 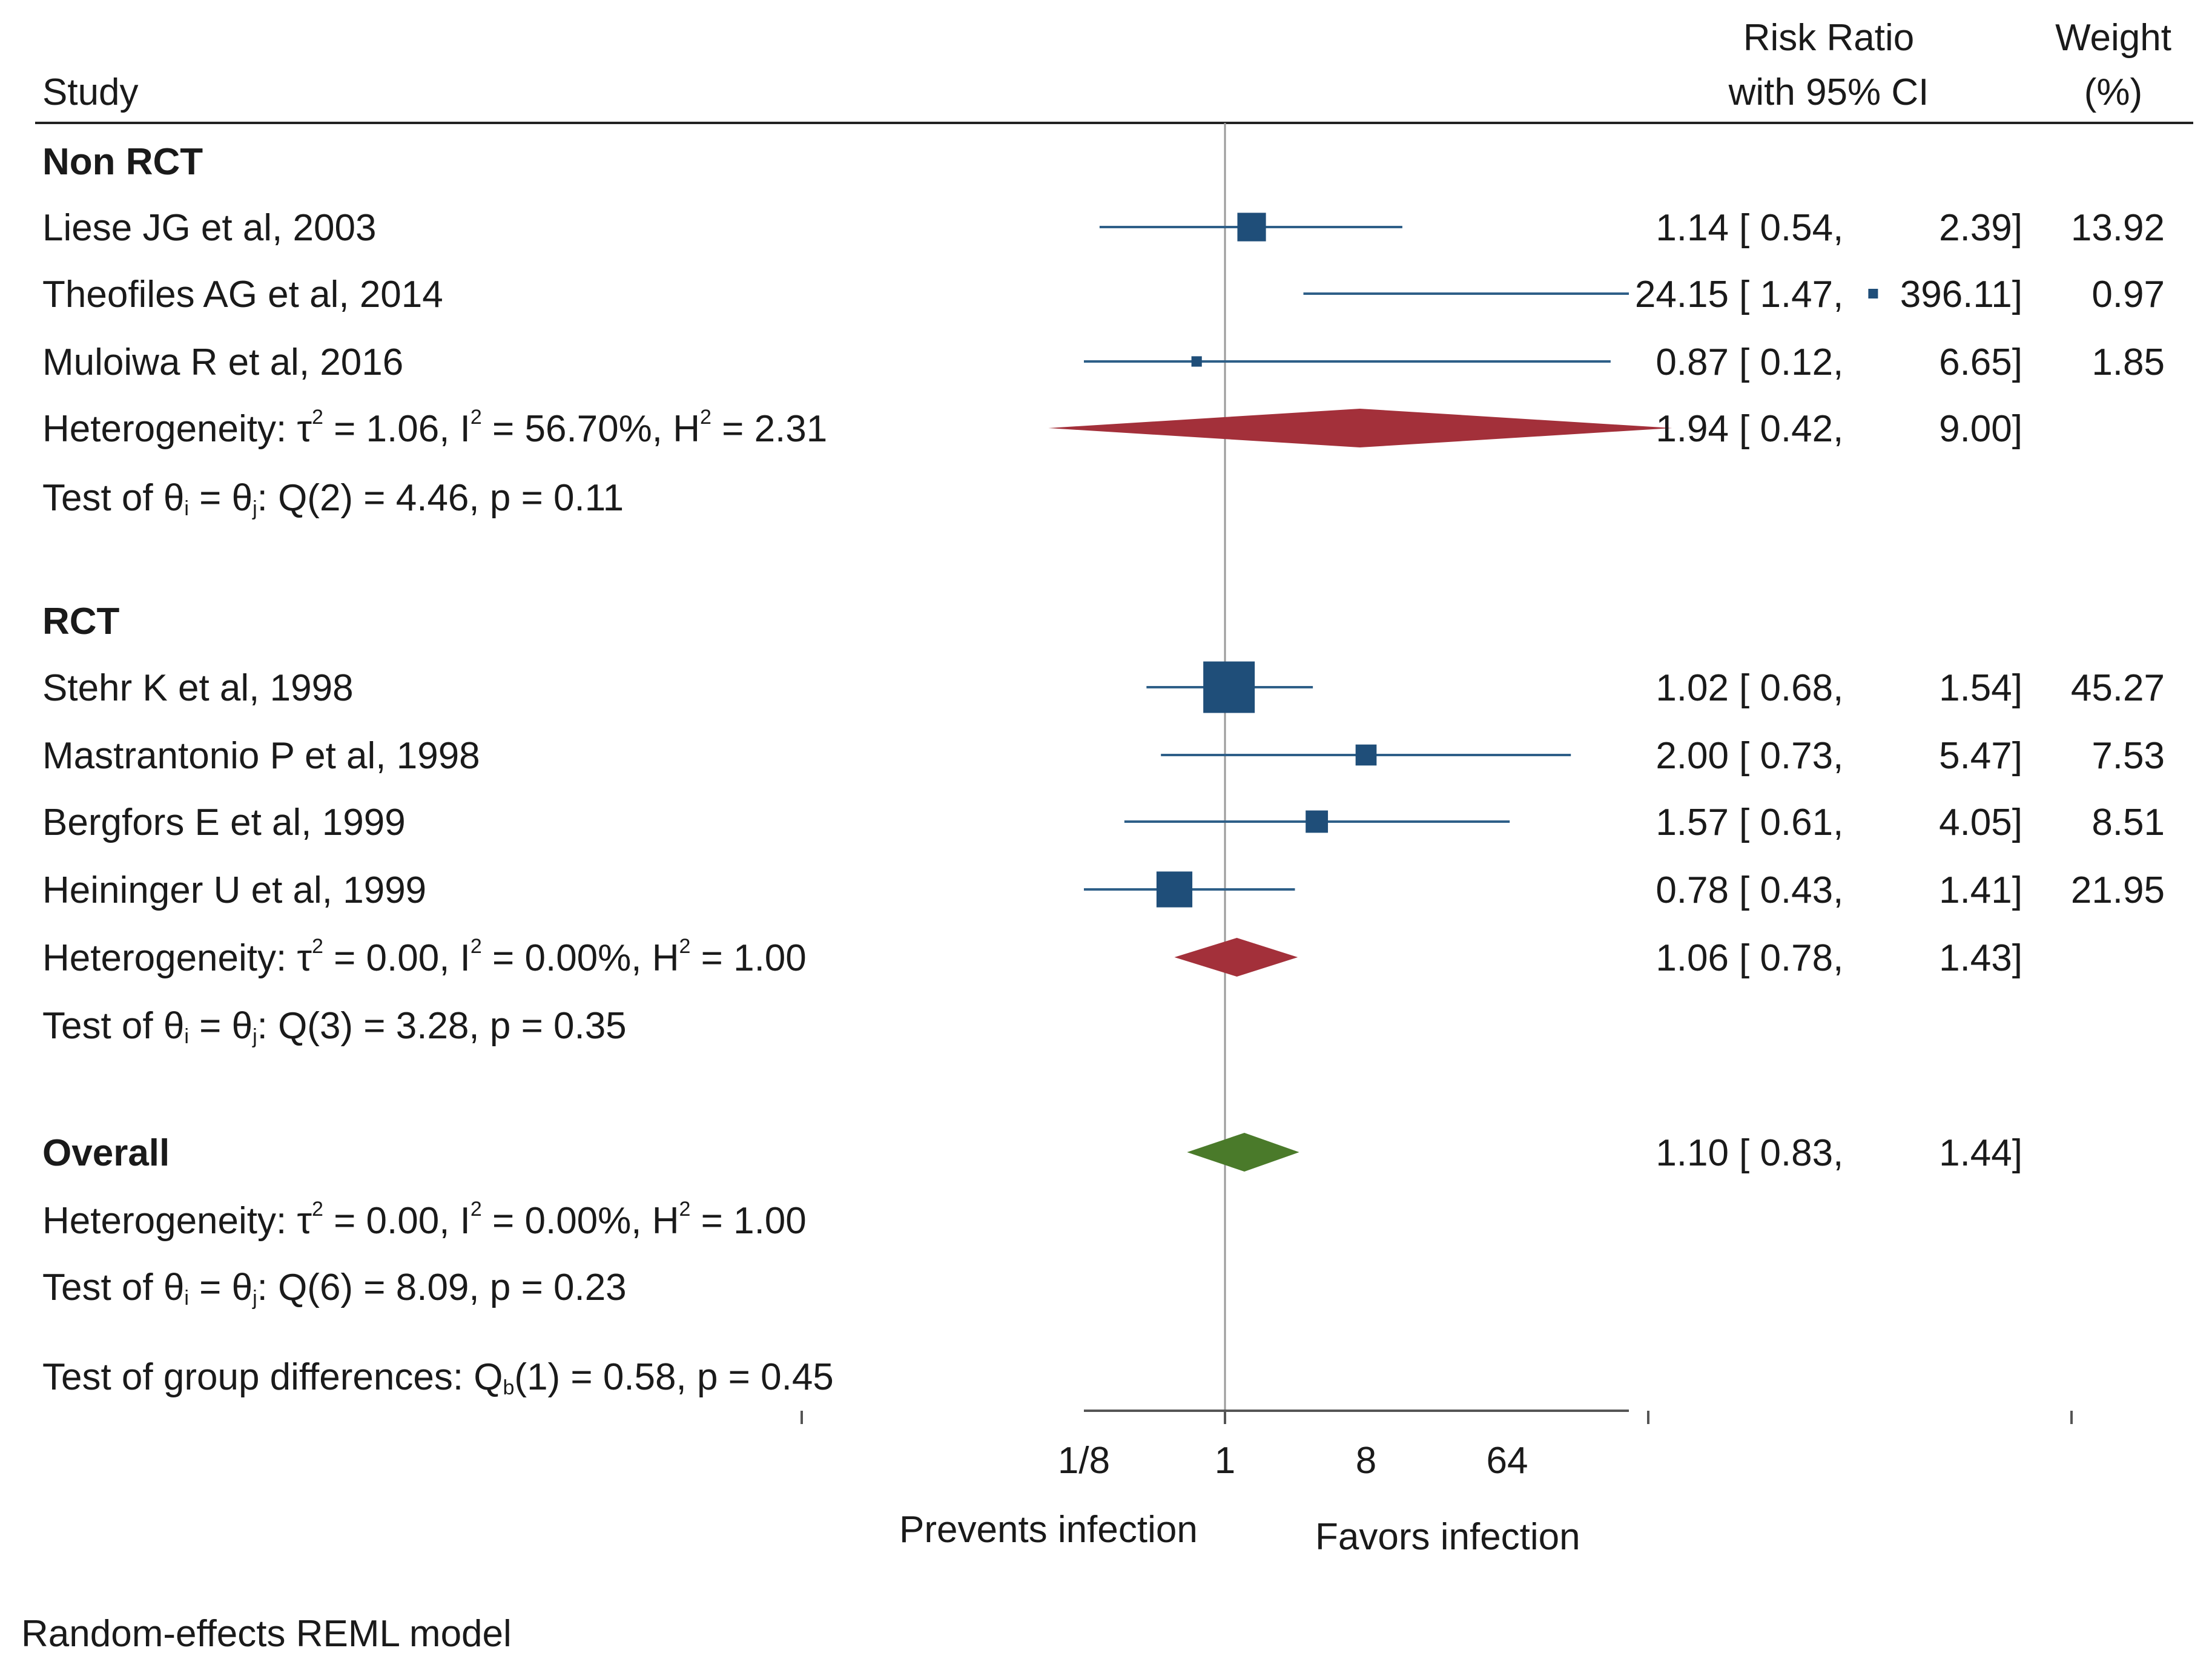 What do you see at coordinates (1981, 688) in the screenshot?
I see `ci-upper: 1.54]` at bounding box center [1981, 688].